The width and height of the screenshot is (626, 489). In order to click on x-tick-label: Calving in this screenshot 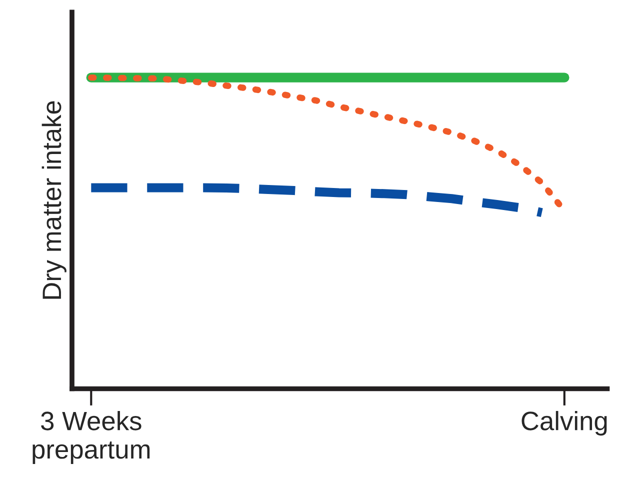, I will do `click(564, 423)`.